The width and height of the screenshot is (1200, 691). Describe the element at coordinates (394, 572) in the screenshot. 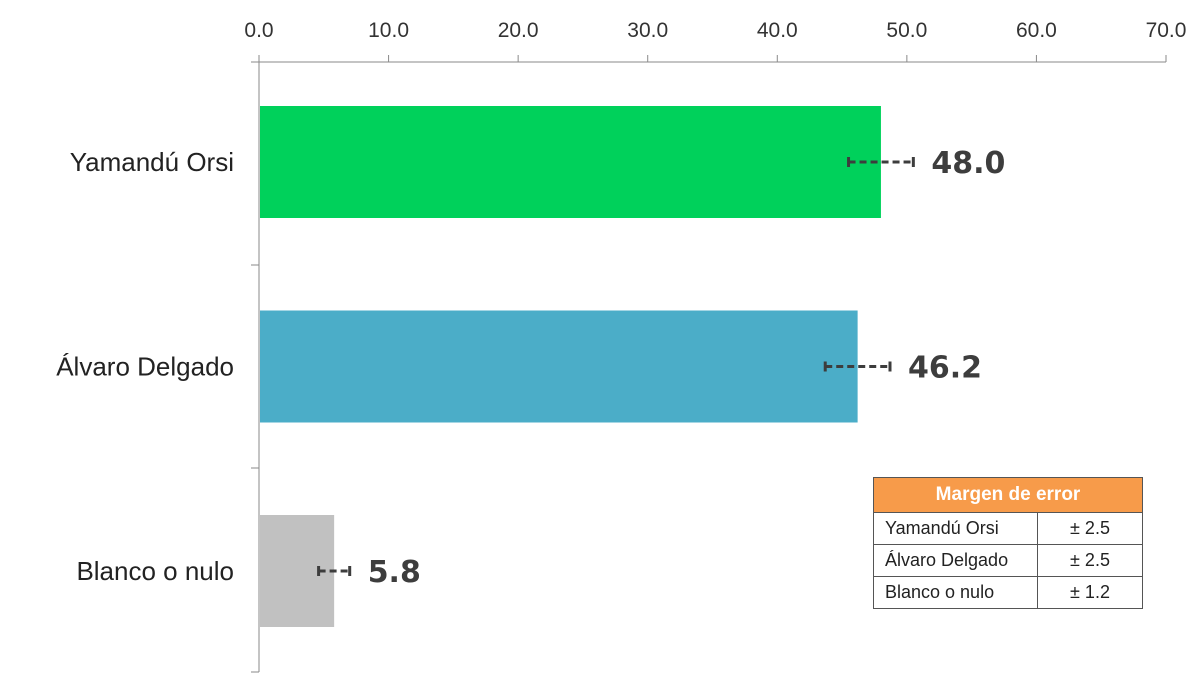

I see `data-label: 5.8` at that location.